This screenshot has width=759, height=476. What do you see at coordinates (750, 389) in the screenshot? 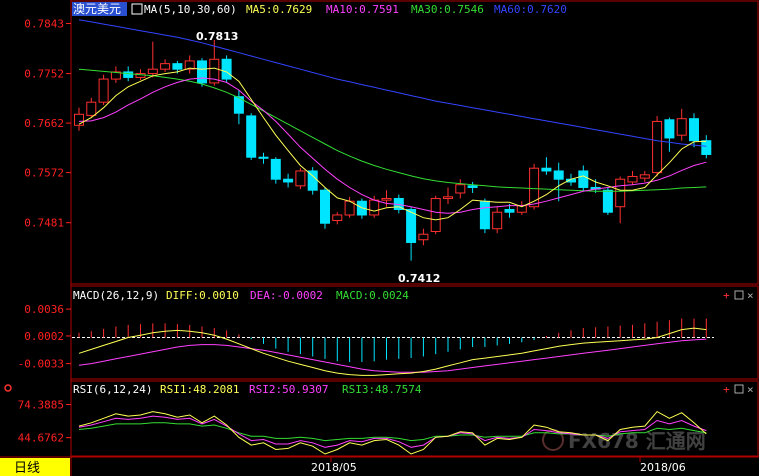
I see `rsi-close-icon: ×` at bounding box center [750, 389].